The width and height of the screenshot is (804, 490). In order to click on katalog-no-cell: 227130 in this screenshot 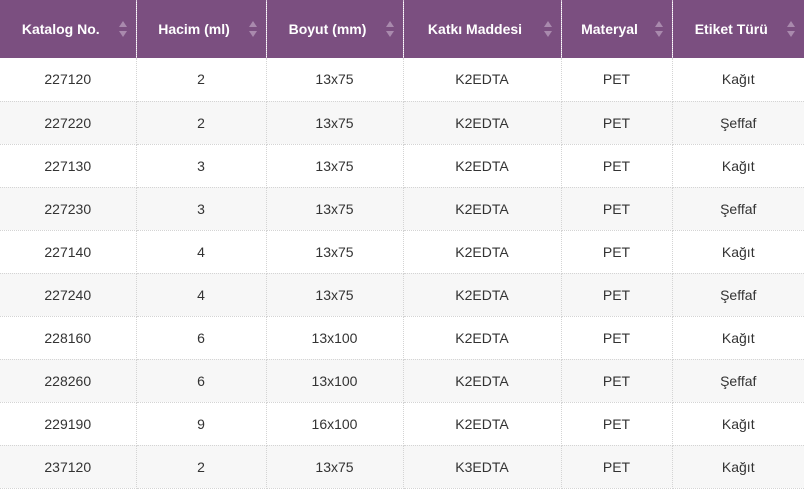, I will do `click(68, 166)`.